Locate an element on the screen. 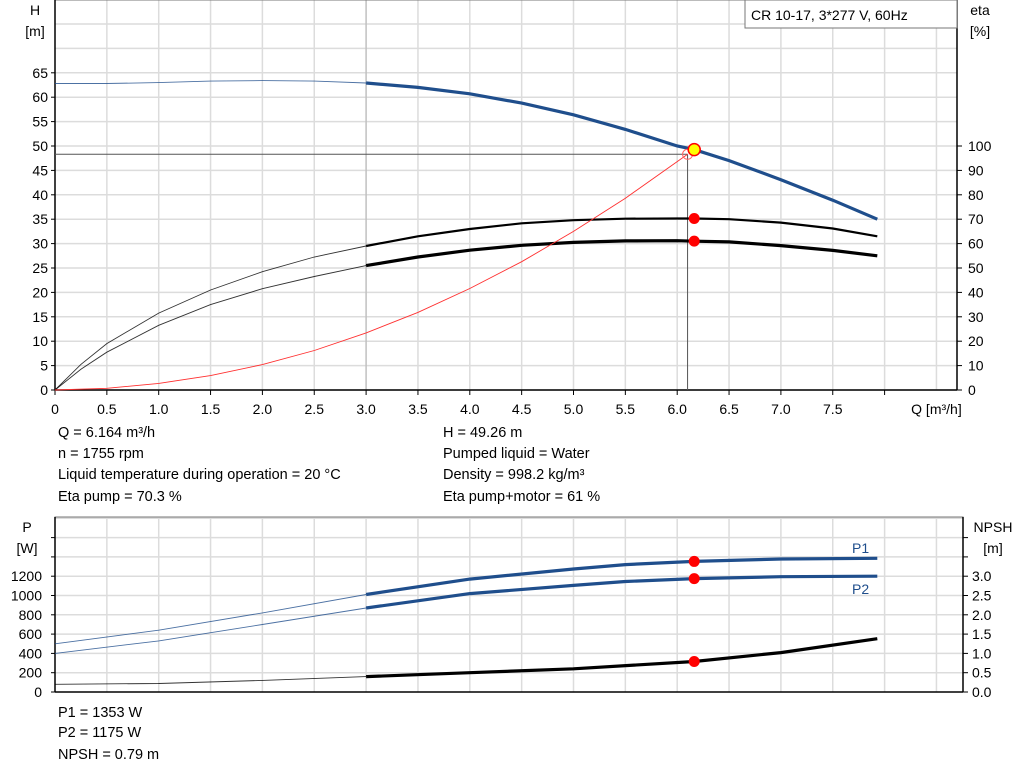 This screenshot has width=1024, height=781. x-axis-label: Q [m³/h] is located at coordinates (936, 409).